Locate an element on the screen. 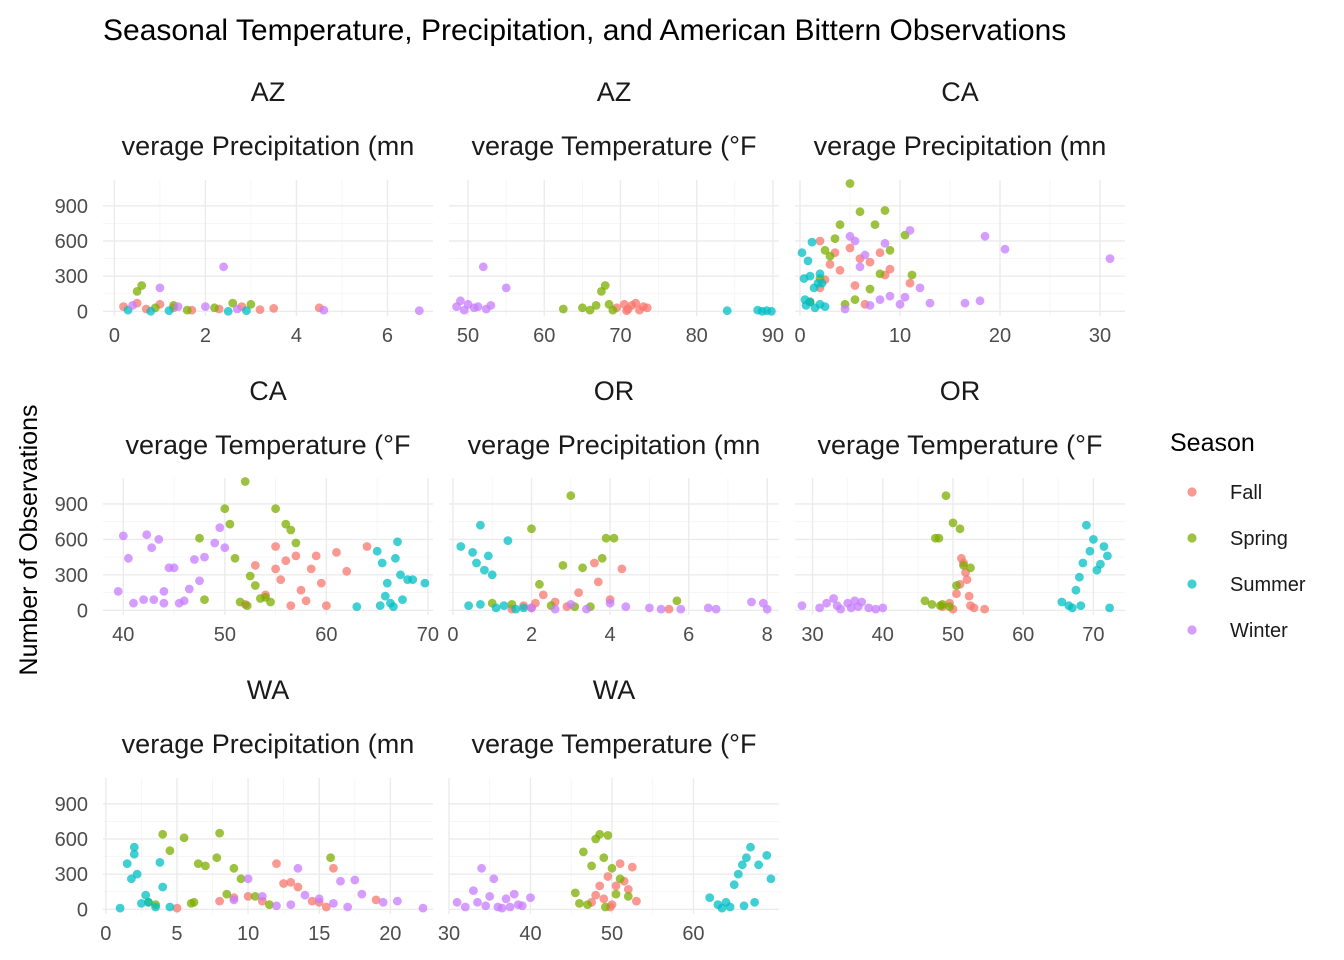 The image size is (1344, 960). legend: Season Fall Spring Summer Winter is located at coordinates (1238, 535).